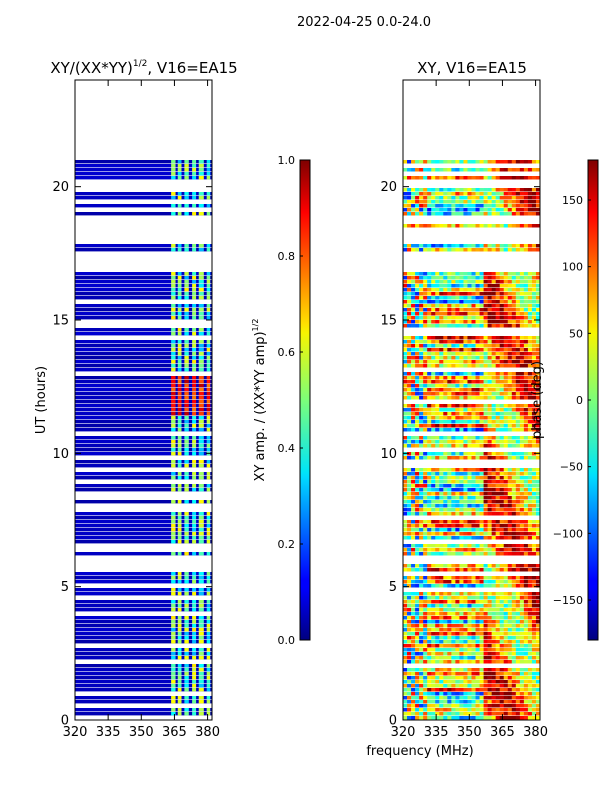 This screenshot has height=800, width=600. I want to click on amplitude-title-tail: , V16=EA15, so click(192, 68).